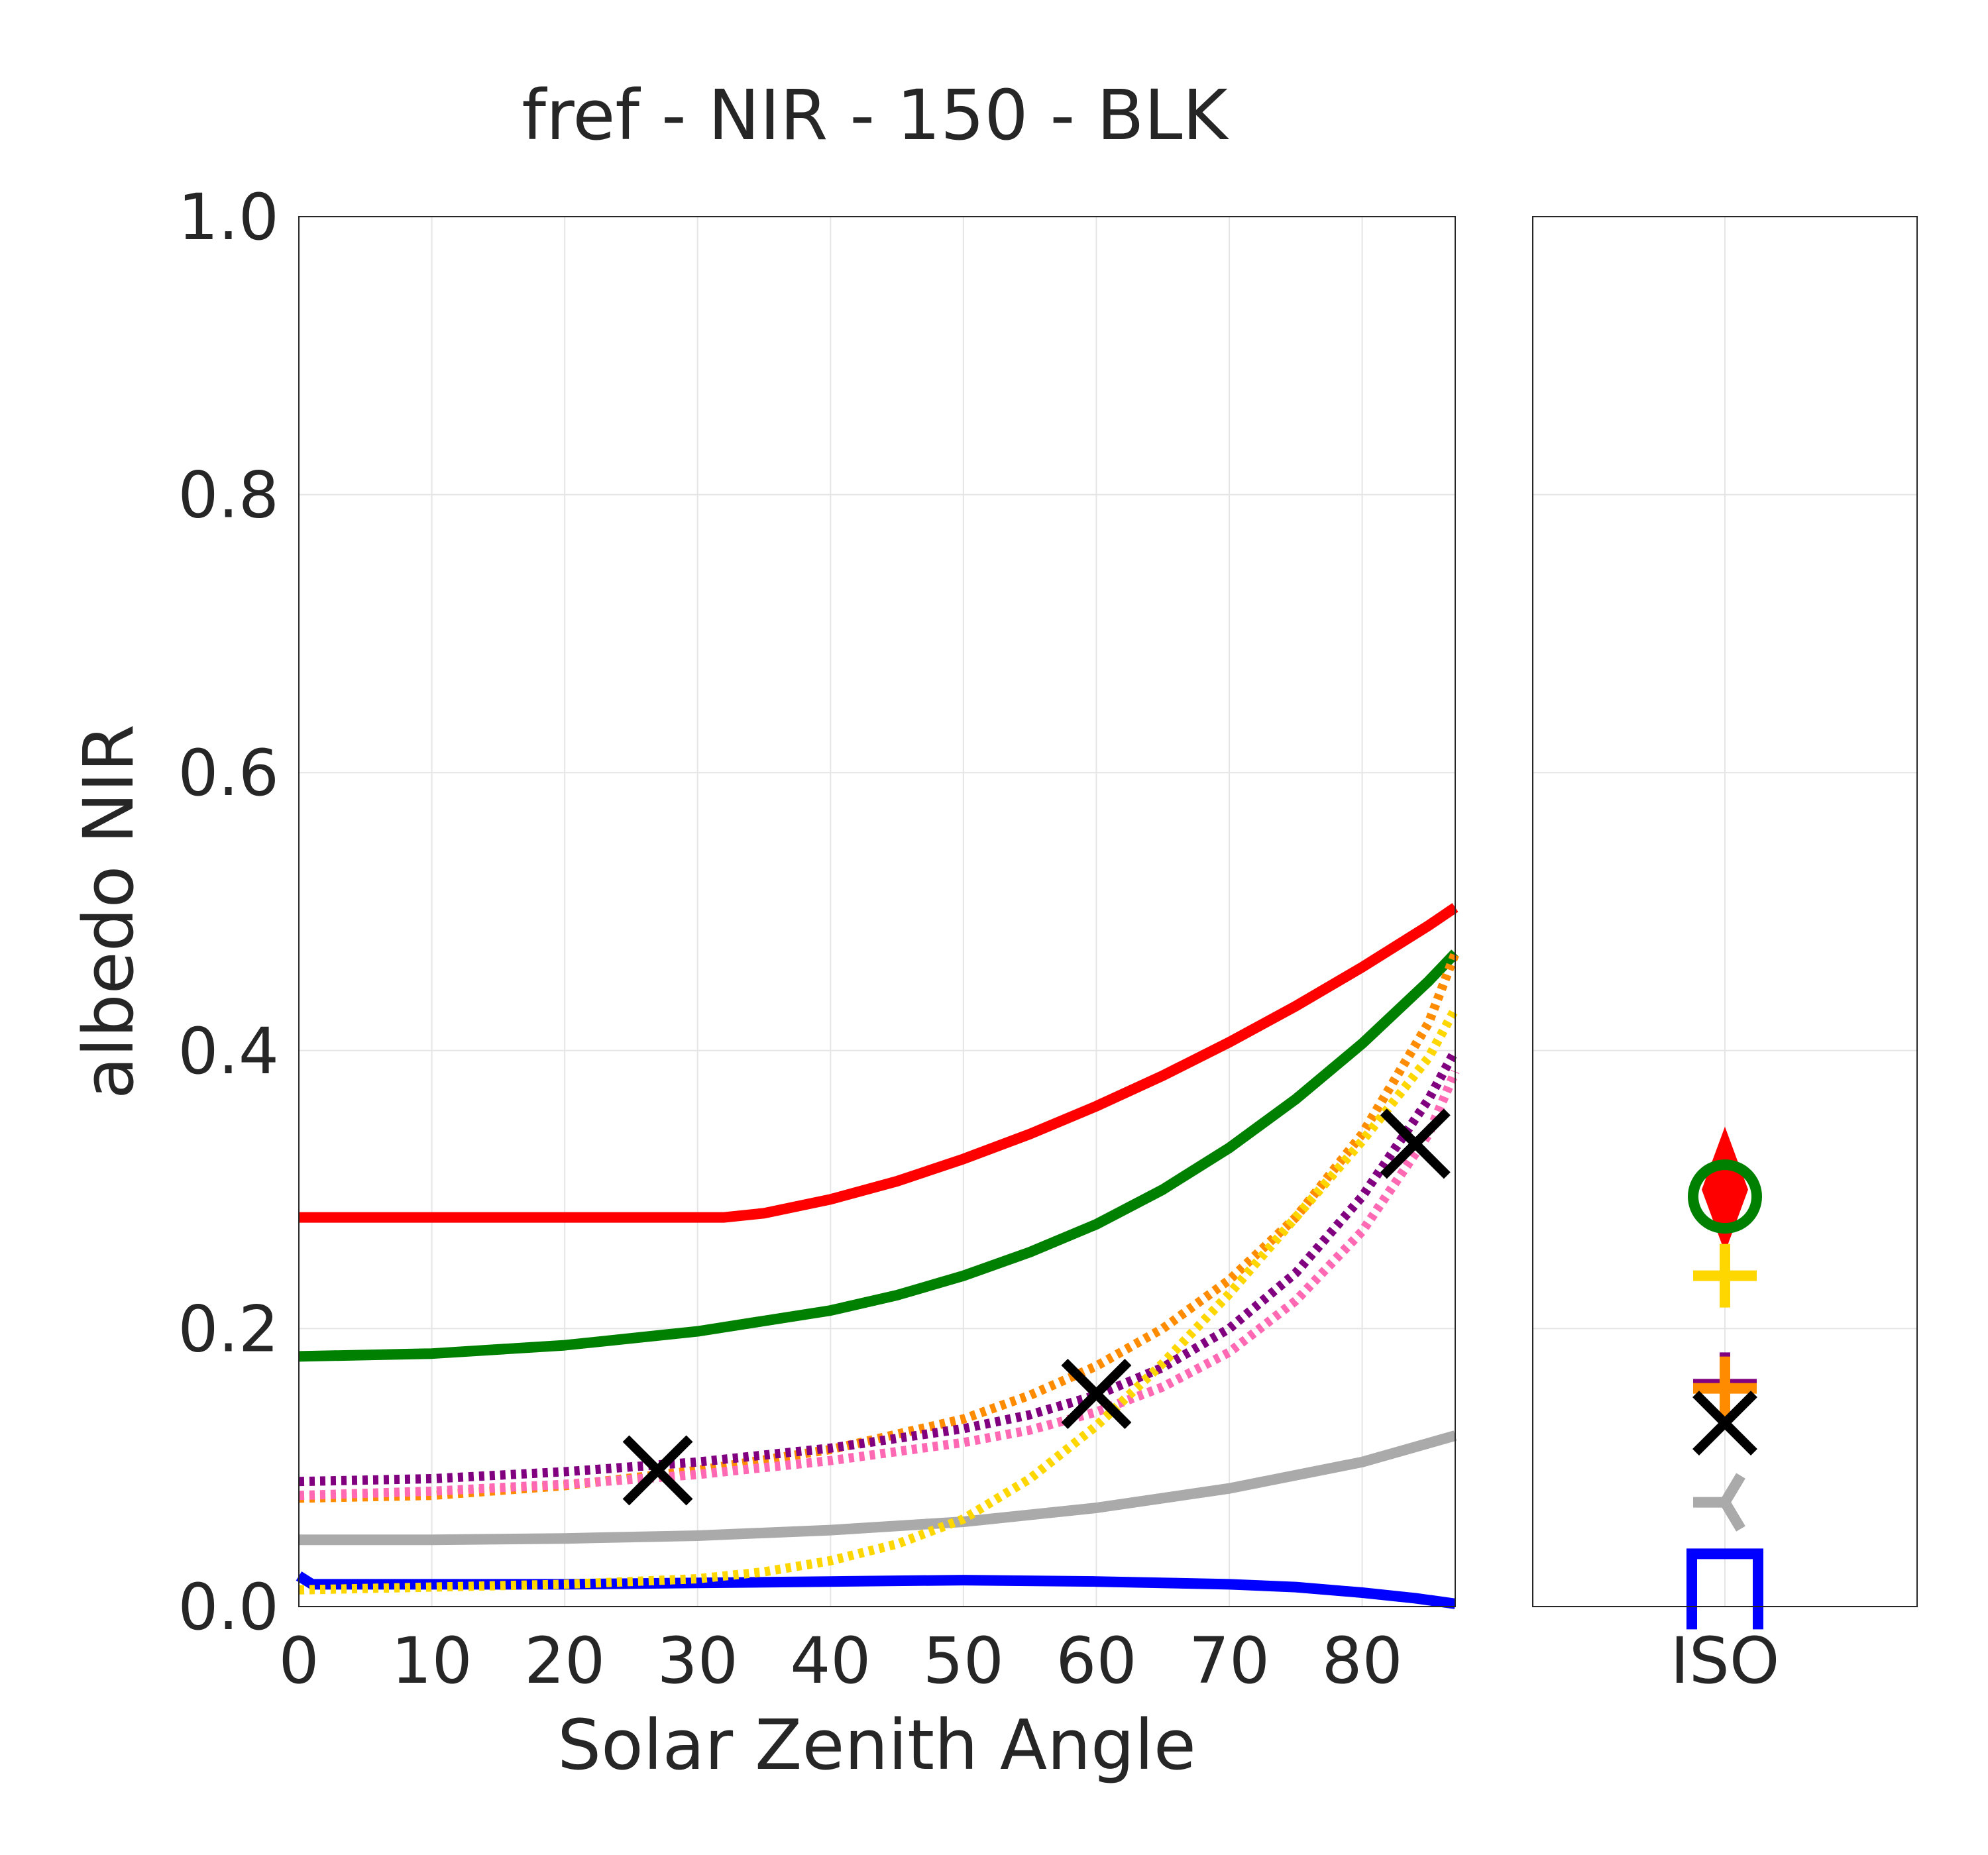 The width and height of the screenshot is (1988, 1855). I want to click on iso-x-tick-labels: ISO, so click(1725, 1661).